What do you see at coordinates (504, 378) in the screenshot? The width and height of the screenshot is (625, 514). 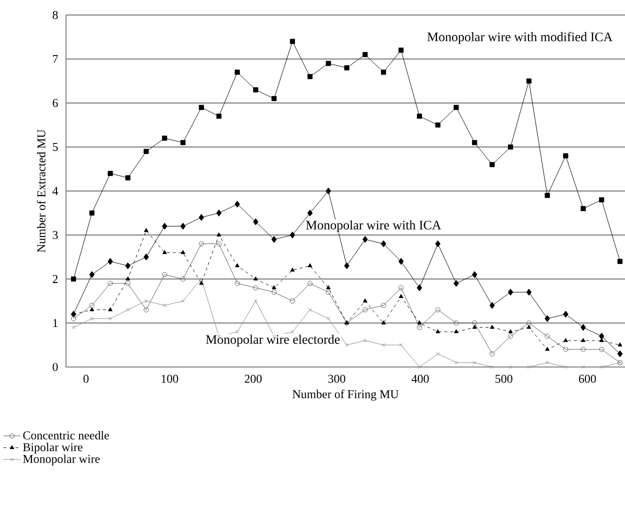 I see `x-tick-label: 500` at bounding box center [504, 378].